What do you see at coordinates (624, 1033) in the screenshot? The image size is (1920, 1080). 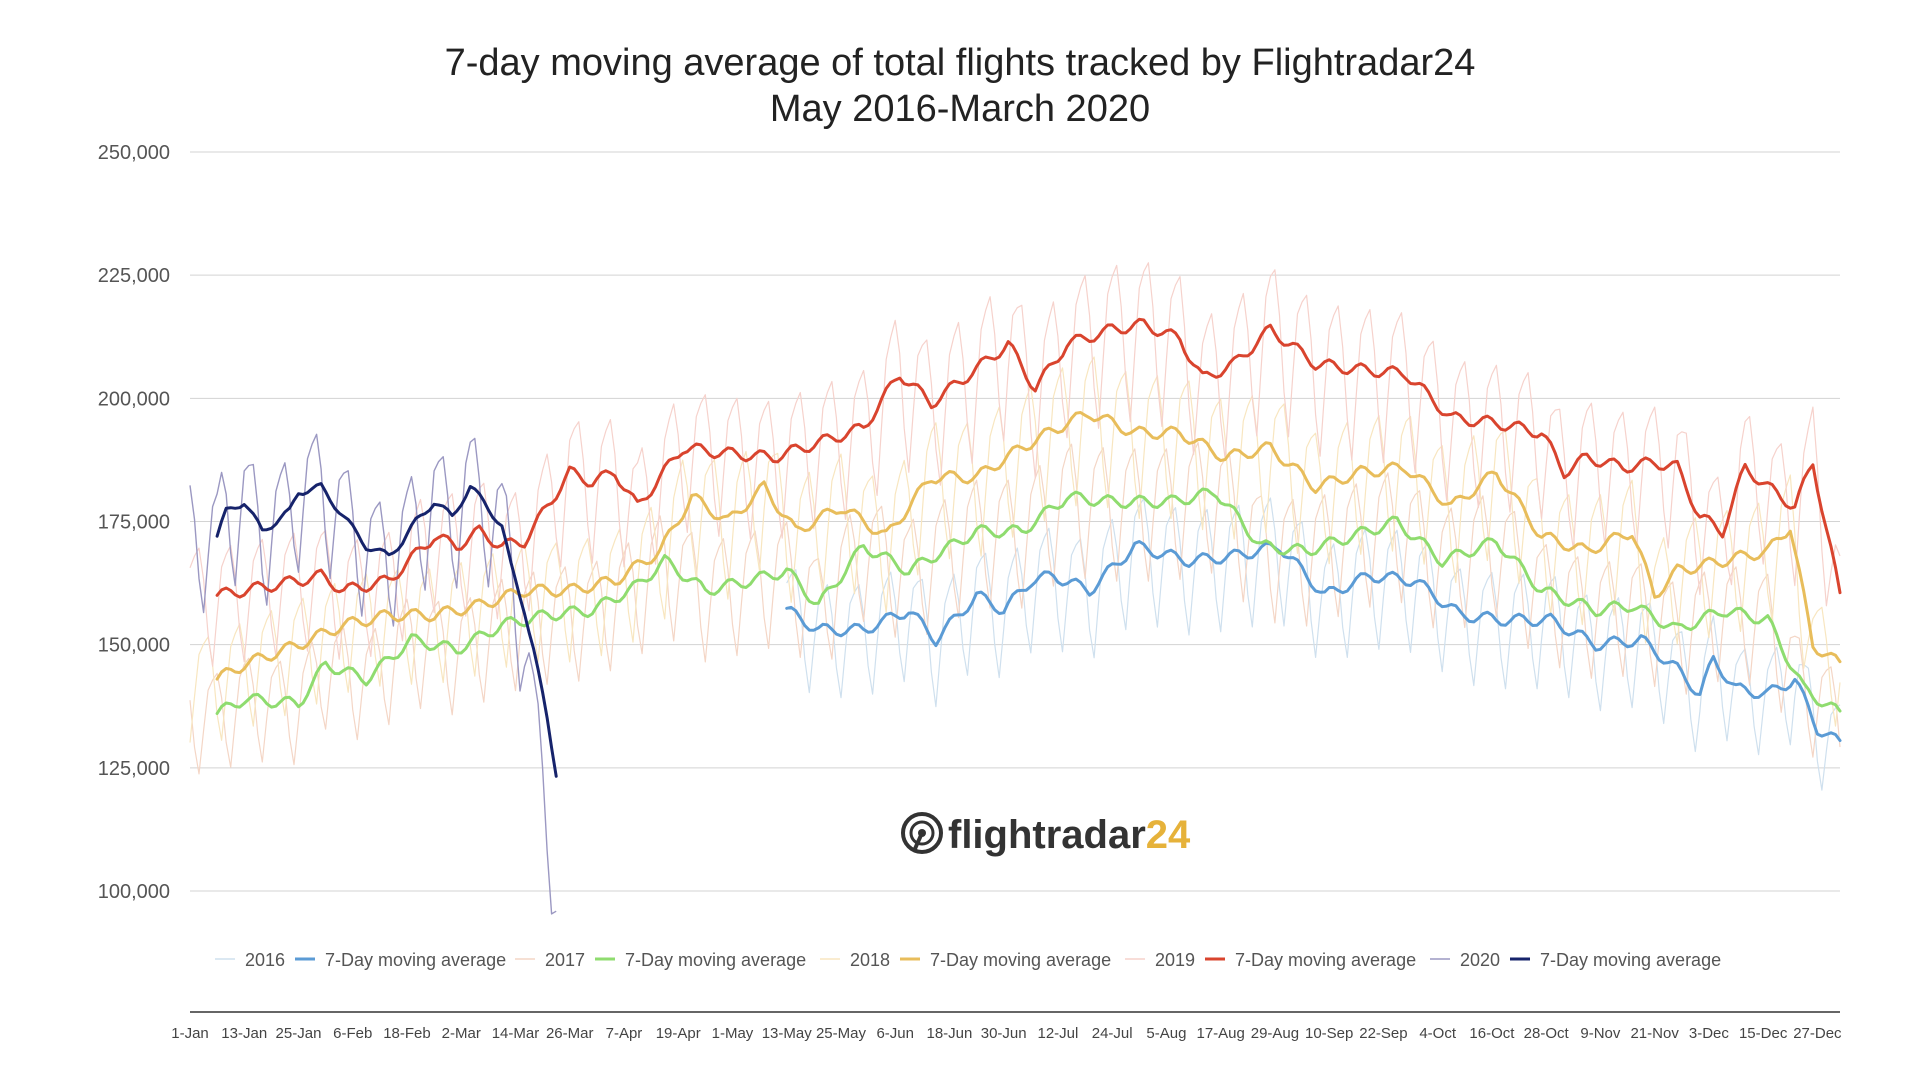 I see `x-tick-label: 7-Apr` at bounding box center [624, 1033].